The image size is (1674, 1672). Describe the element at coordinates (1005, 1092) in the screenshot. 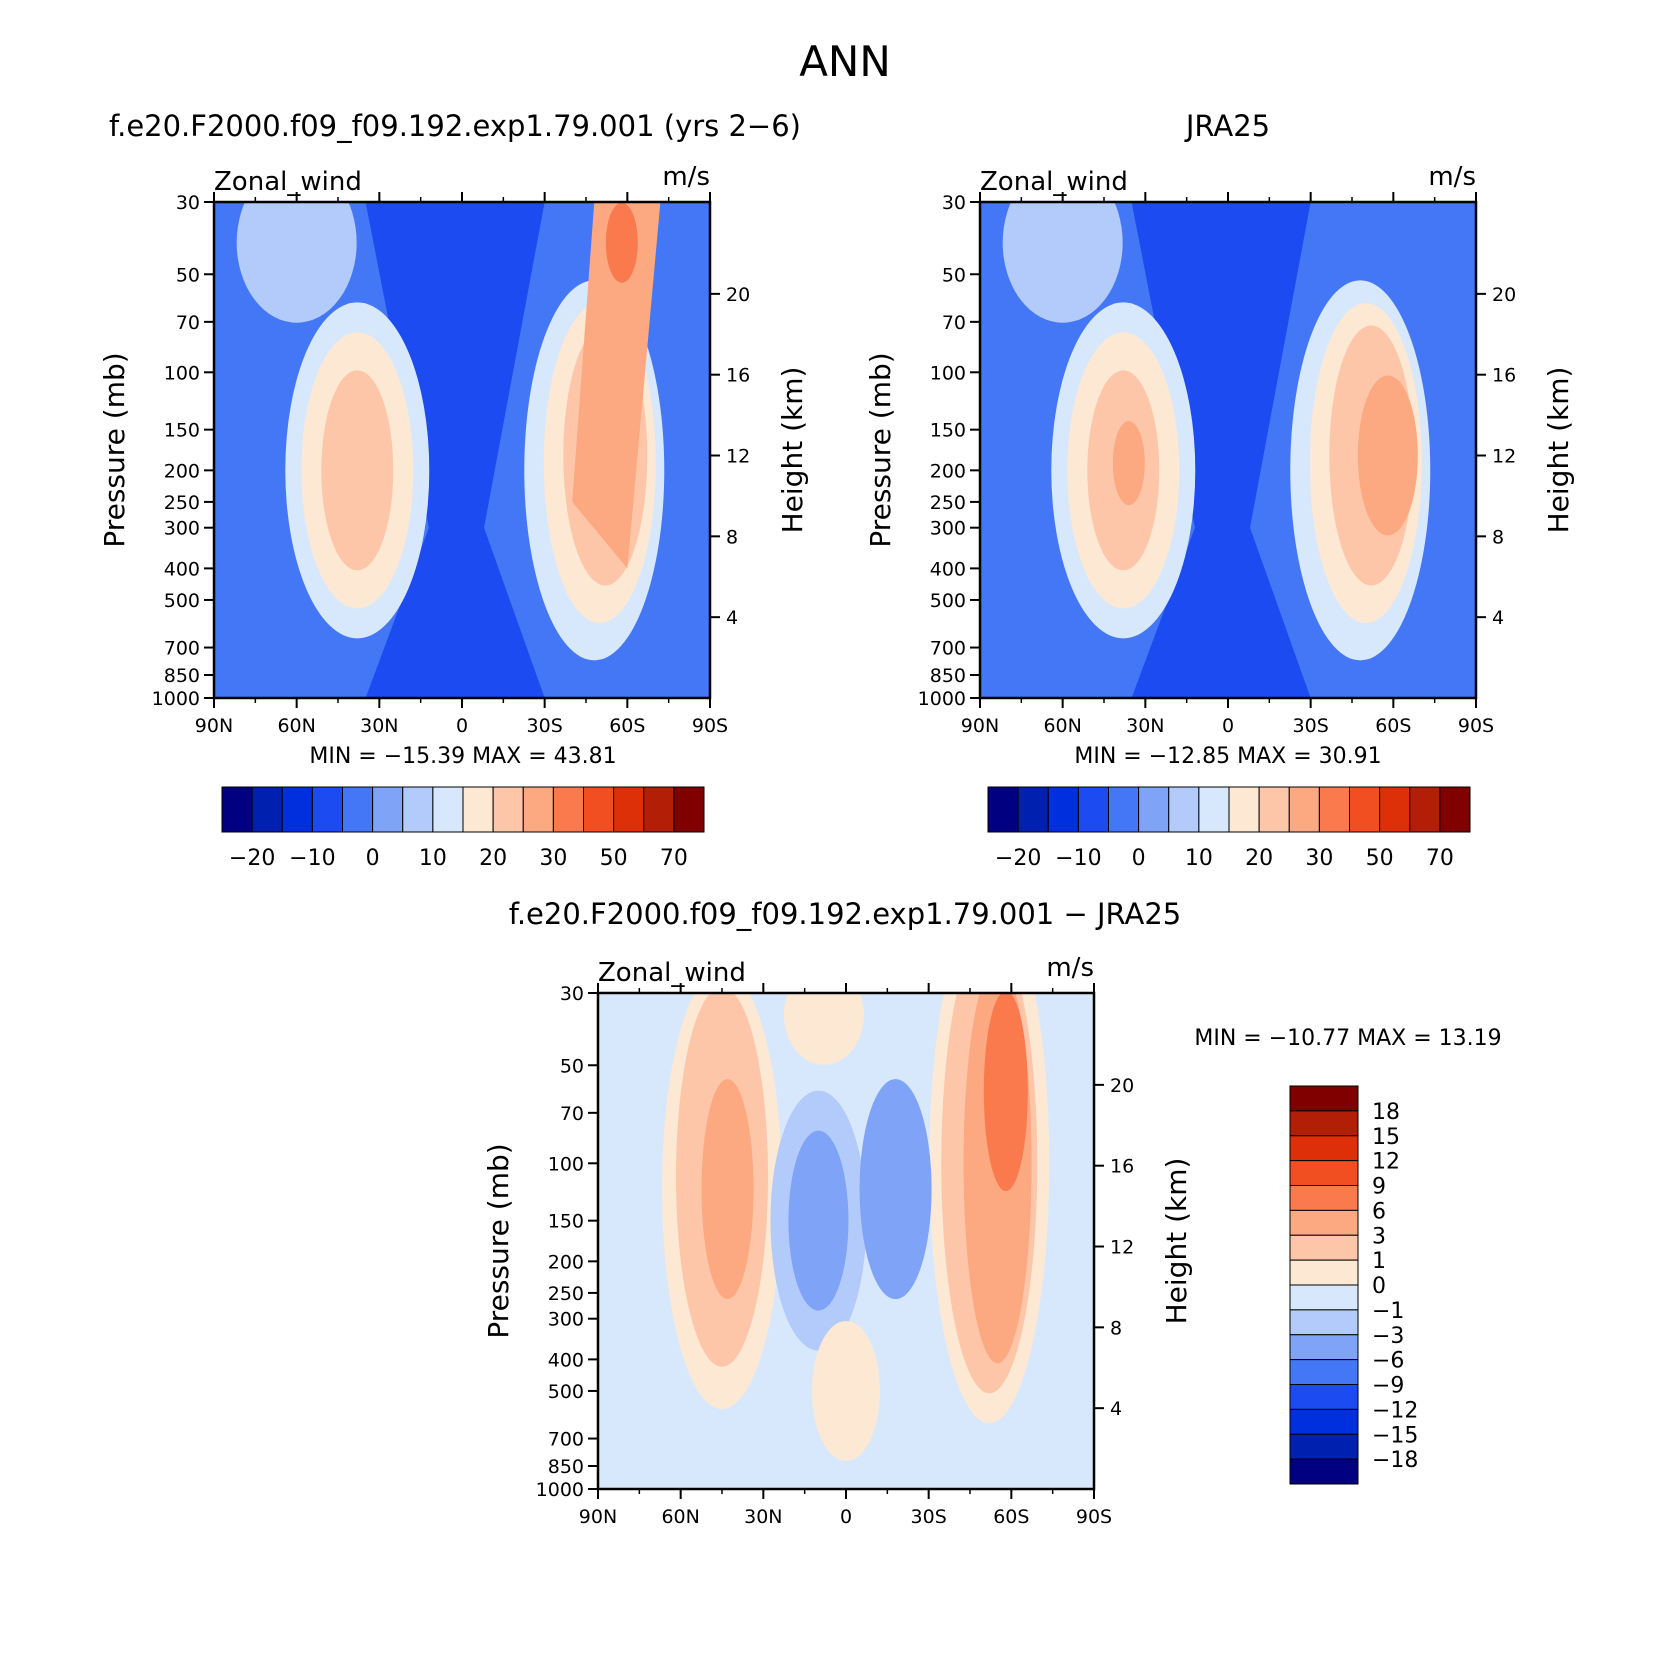

I see `diff-sh-pos-peak` at that location.